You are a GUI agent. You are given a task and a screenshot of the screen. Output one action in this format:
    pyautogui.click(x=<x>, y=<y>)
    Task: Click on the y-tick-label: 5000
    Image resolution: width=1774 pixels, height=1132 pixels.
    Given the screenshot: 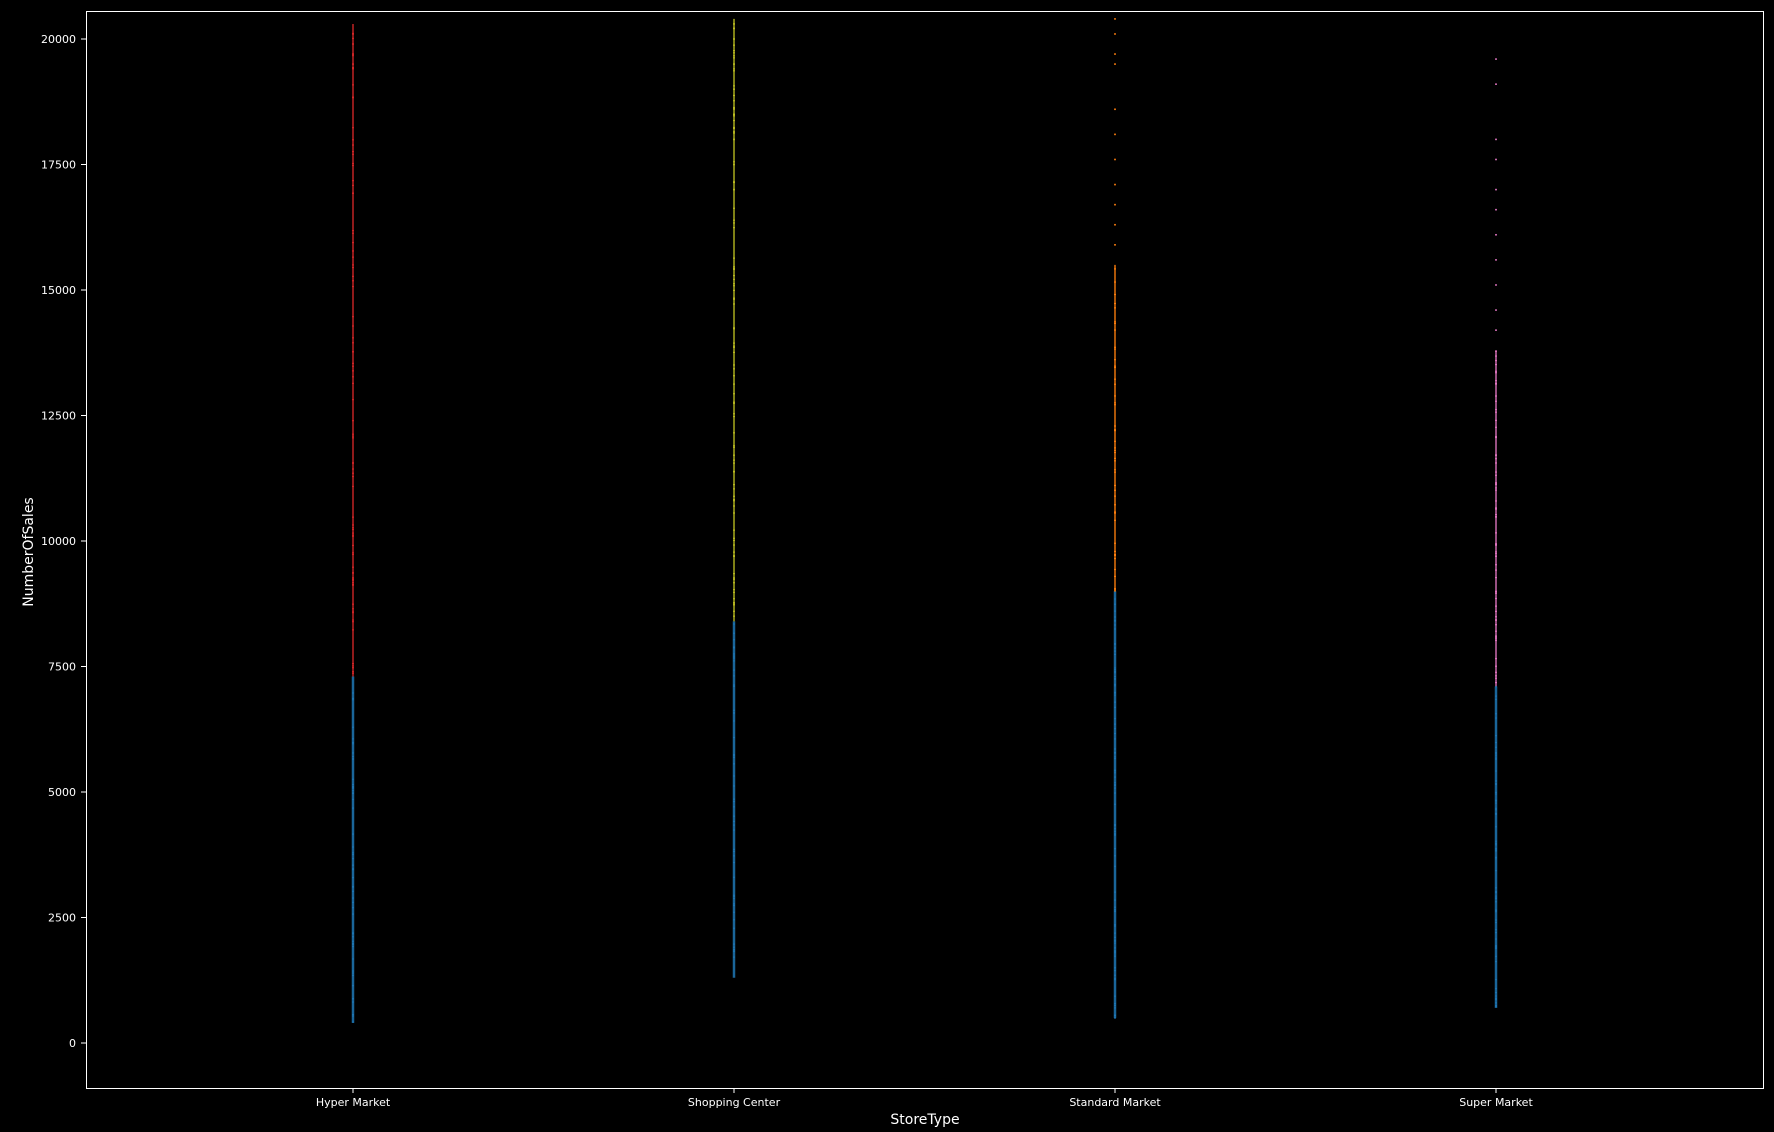 What is the action you would take?
    pyautogui.click(x=62, y=792)
    